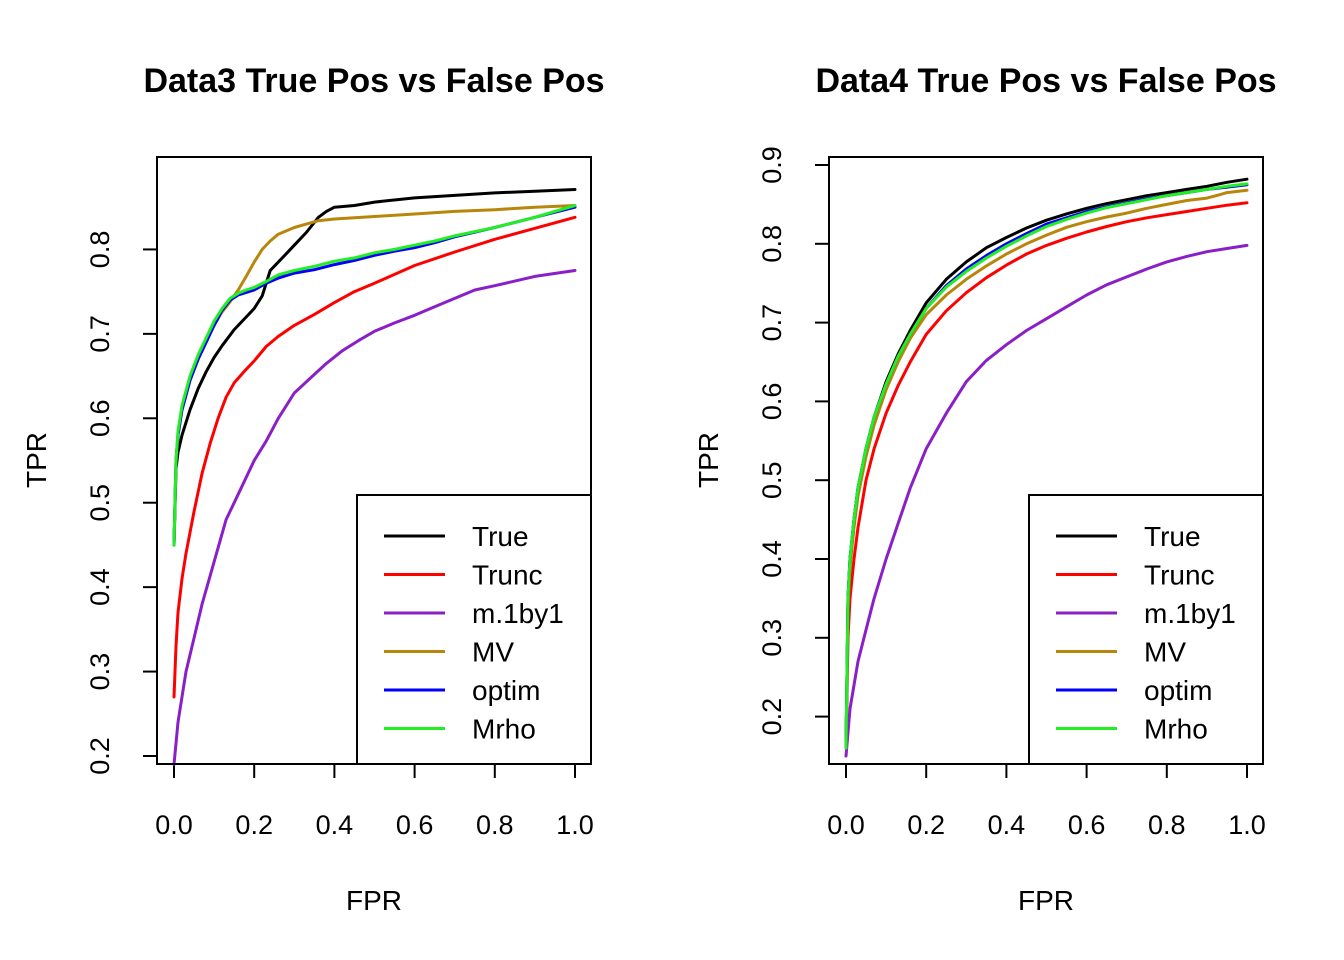 Image resolution: width=1344 pixels, height=960 pixels. Describe the element at coordinates (1045, 81) in the screenshot. I see `chart-title: Data4 True Pos vs False Pos` at that location.